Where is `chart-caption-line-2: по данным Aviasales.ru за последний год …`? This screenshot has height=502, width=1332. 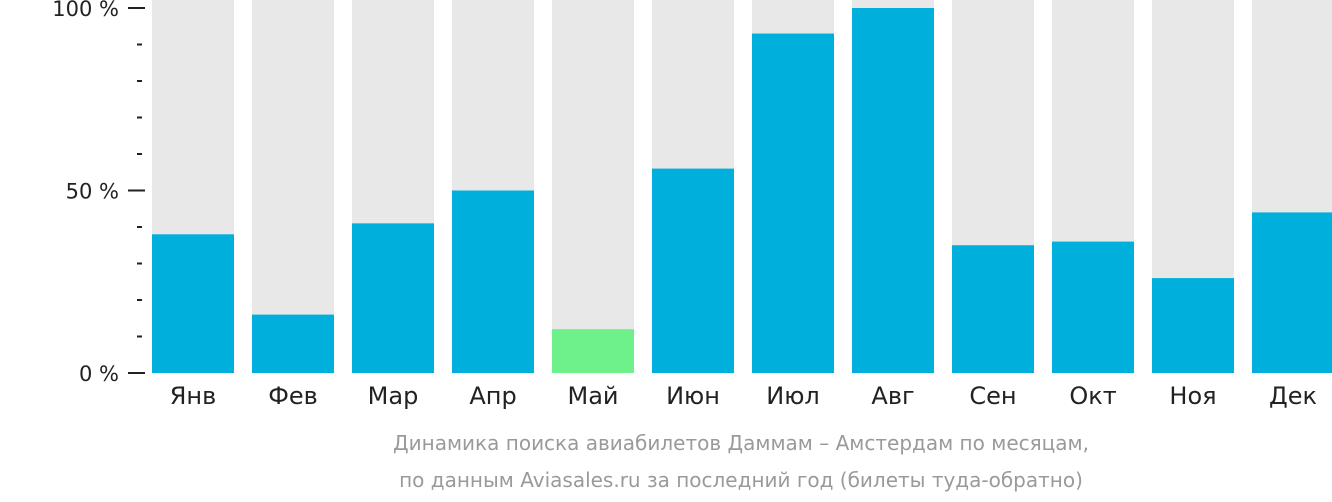
chart-caption-line-2: по данным Aviasales.ru за последний год … is located at coordinates (741, 480).